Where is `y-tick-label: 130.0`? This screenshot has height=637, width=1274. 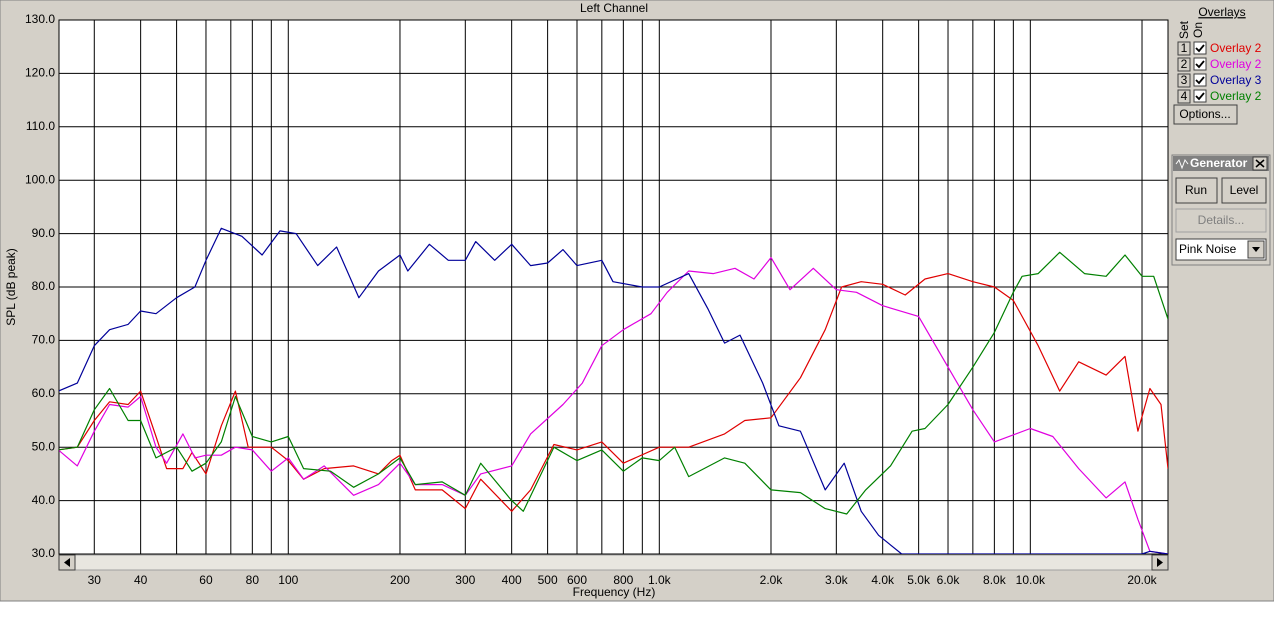 y-tick-label: 130.0 is located at coordinates (40, 19).